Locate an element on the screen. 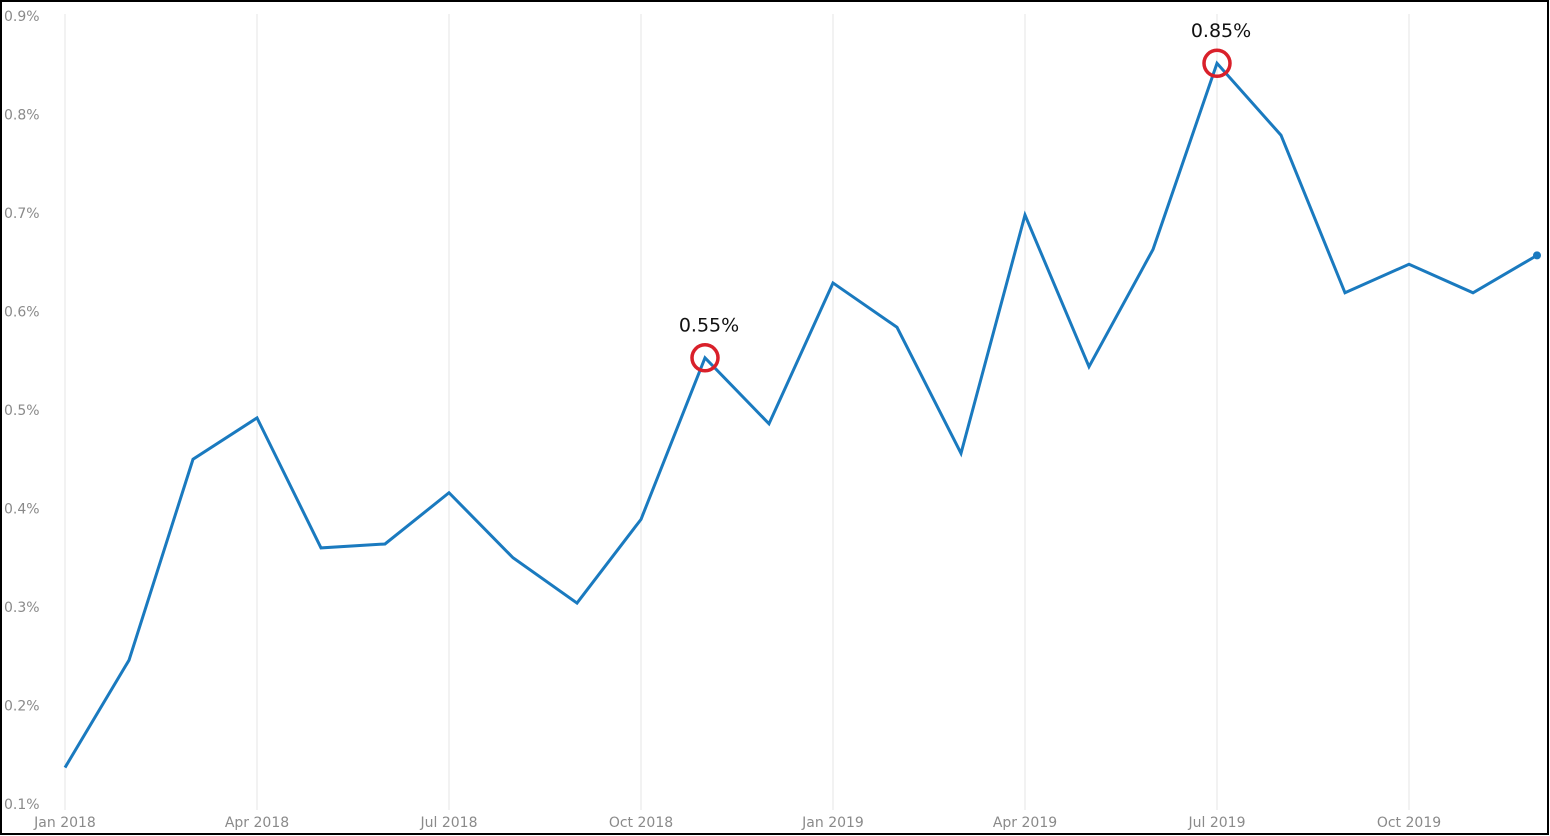 This screenshot has height=836, width=1550. x-tick-label: Apr 2018 is located at coordinates (257, 823).